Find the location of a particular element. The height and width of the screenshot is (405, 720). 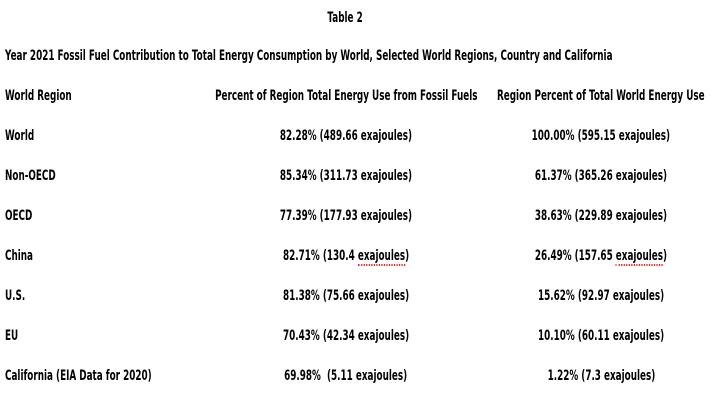

world-share-cell: 15.62% (92.97 exajoules) is located at coordinates (601, 296).